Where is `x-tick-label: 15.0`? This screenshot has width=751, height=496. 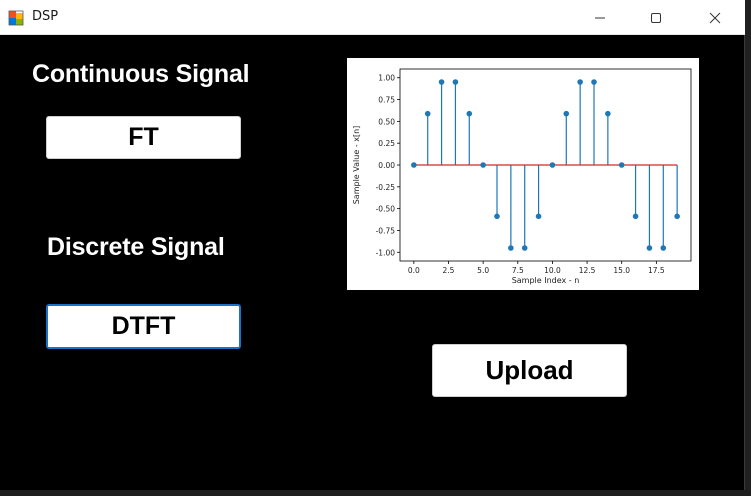 x-tick-label: 15.0 is located at coordinates (621, 270).